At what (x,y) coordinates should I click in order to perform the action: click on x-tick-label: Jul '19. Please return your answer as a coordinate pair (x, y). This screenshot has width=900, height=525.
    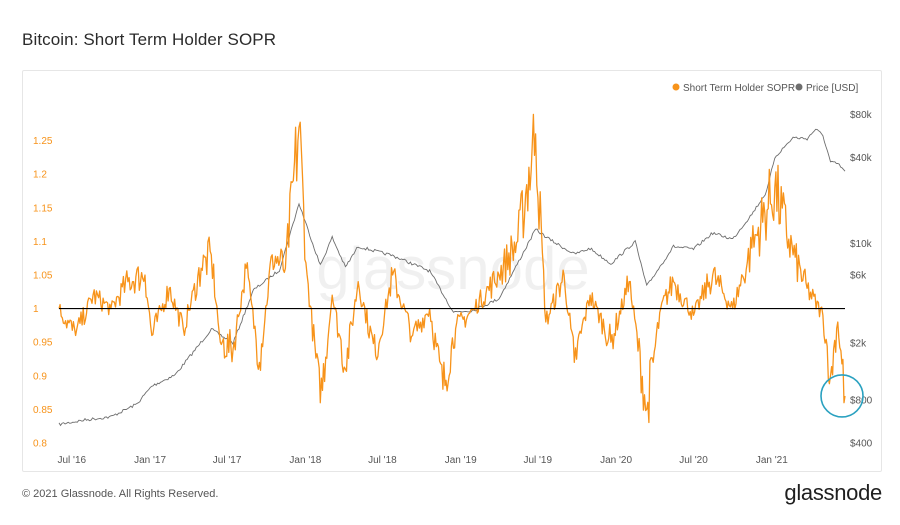
    Looking at the image, I should click on (537, 460).